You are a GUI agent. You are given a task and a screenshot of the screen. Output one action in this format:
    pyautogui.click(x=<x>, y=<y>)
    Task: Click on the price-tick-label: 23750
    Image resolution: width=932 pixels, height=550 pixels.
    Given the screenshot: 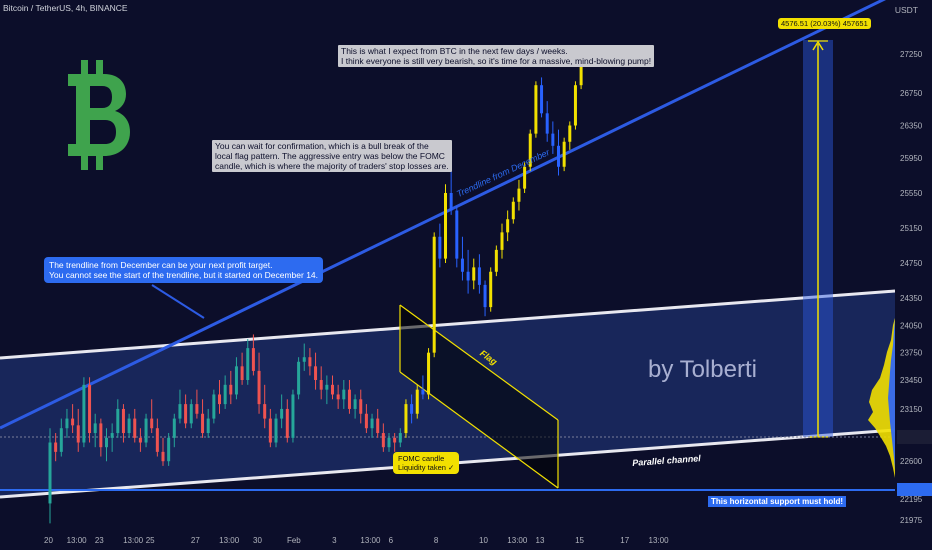 What is the action you would take?
    pyautogui.click(x=911, y=353)
    